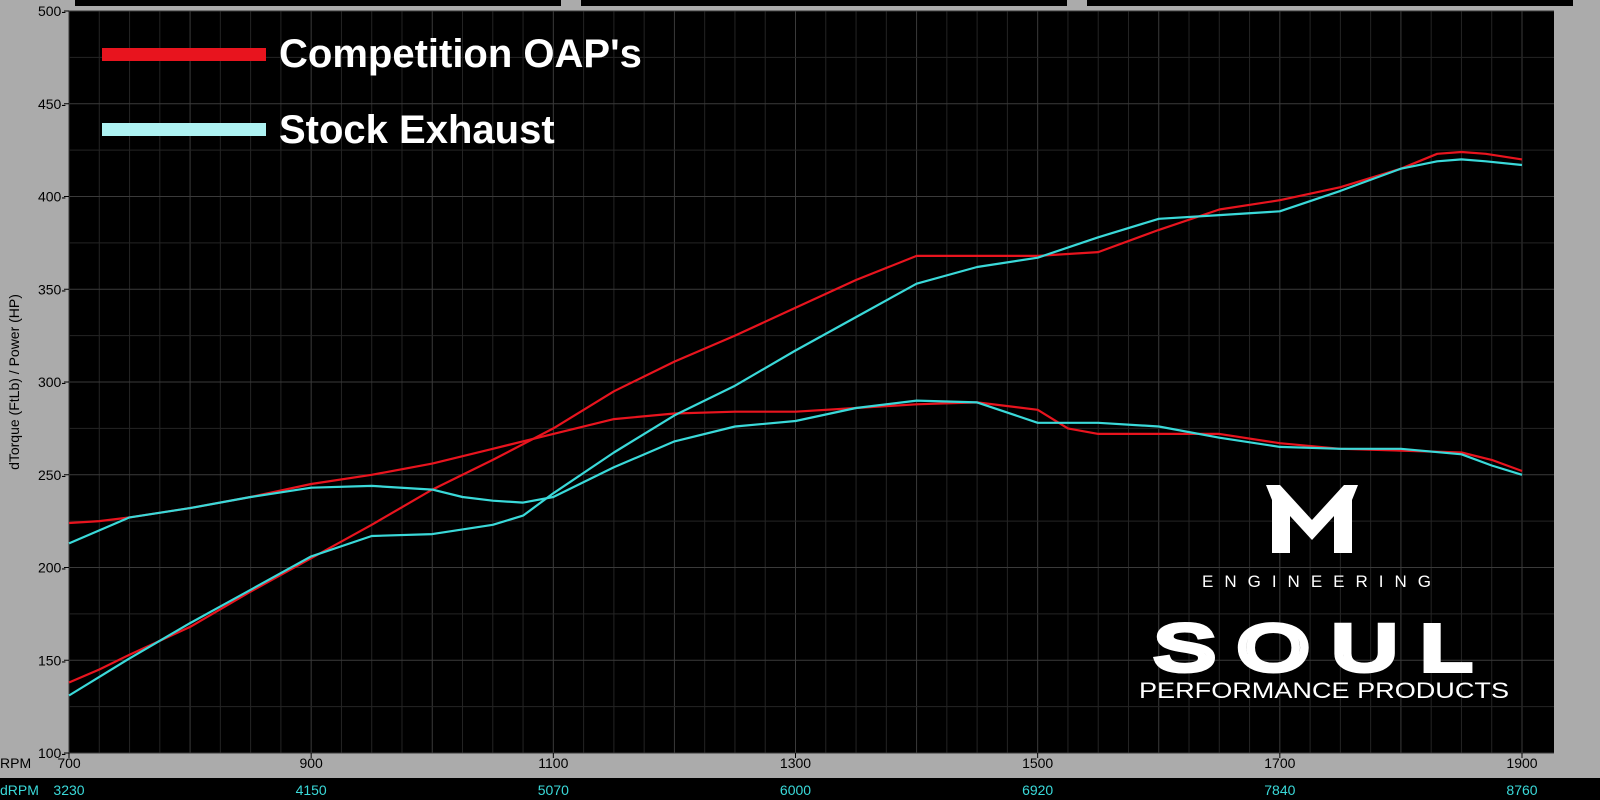  I want to click on x-tick-label: 1500, so click(1037, 763).